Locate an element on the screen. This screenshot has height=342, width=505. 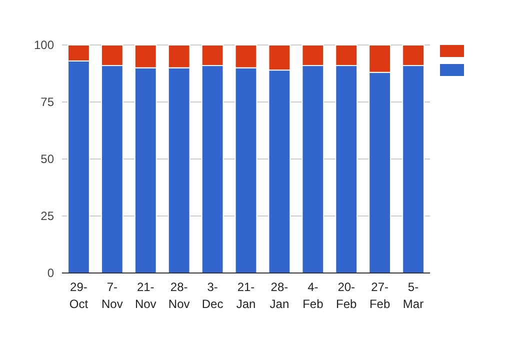
y-tick-label: 75 is located at coordinates (47, 102).